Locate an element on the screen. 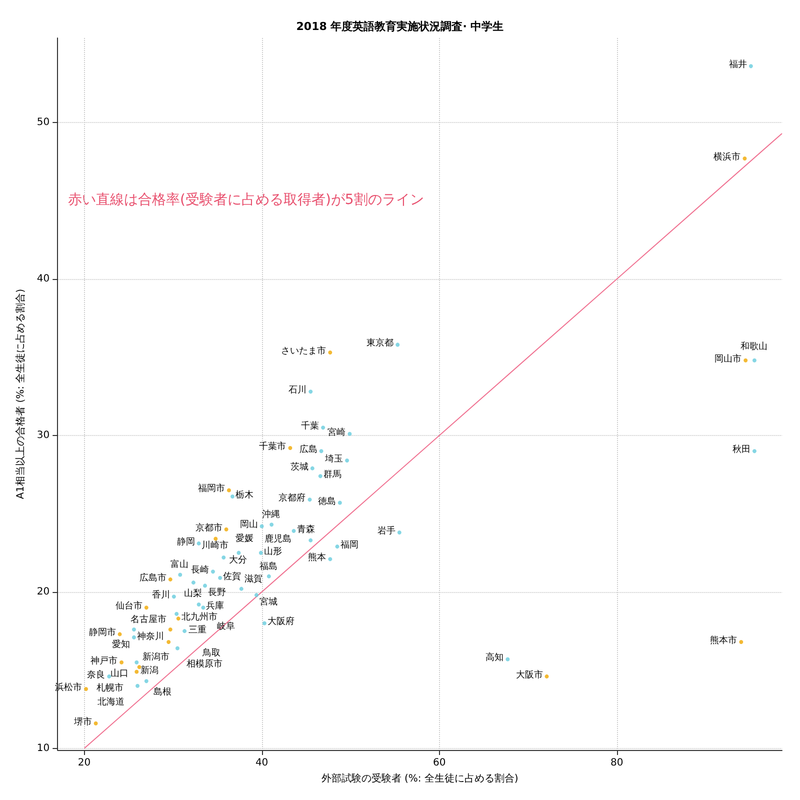 The width and height of the screenshot is (800, 800). annotation: 三重 is located at coordinates (197, 630).